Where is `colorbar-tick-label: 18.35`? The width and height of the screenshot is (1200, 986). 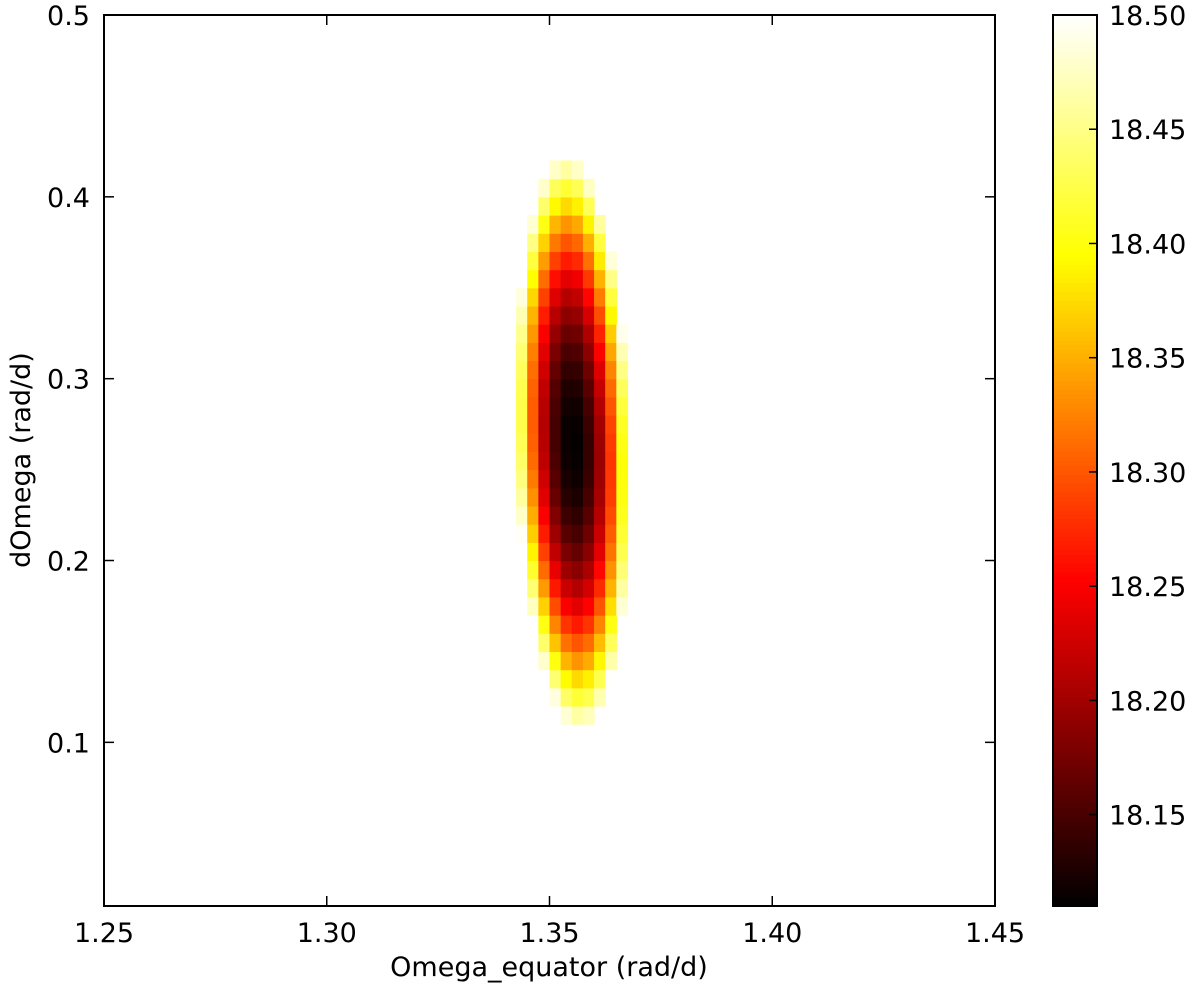
colorbar-tick-label: 18.35 is located at coordinates (1147, 359).